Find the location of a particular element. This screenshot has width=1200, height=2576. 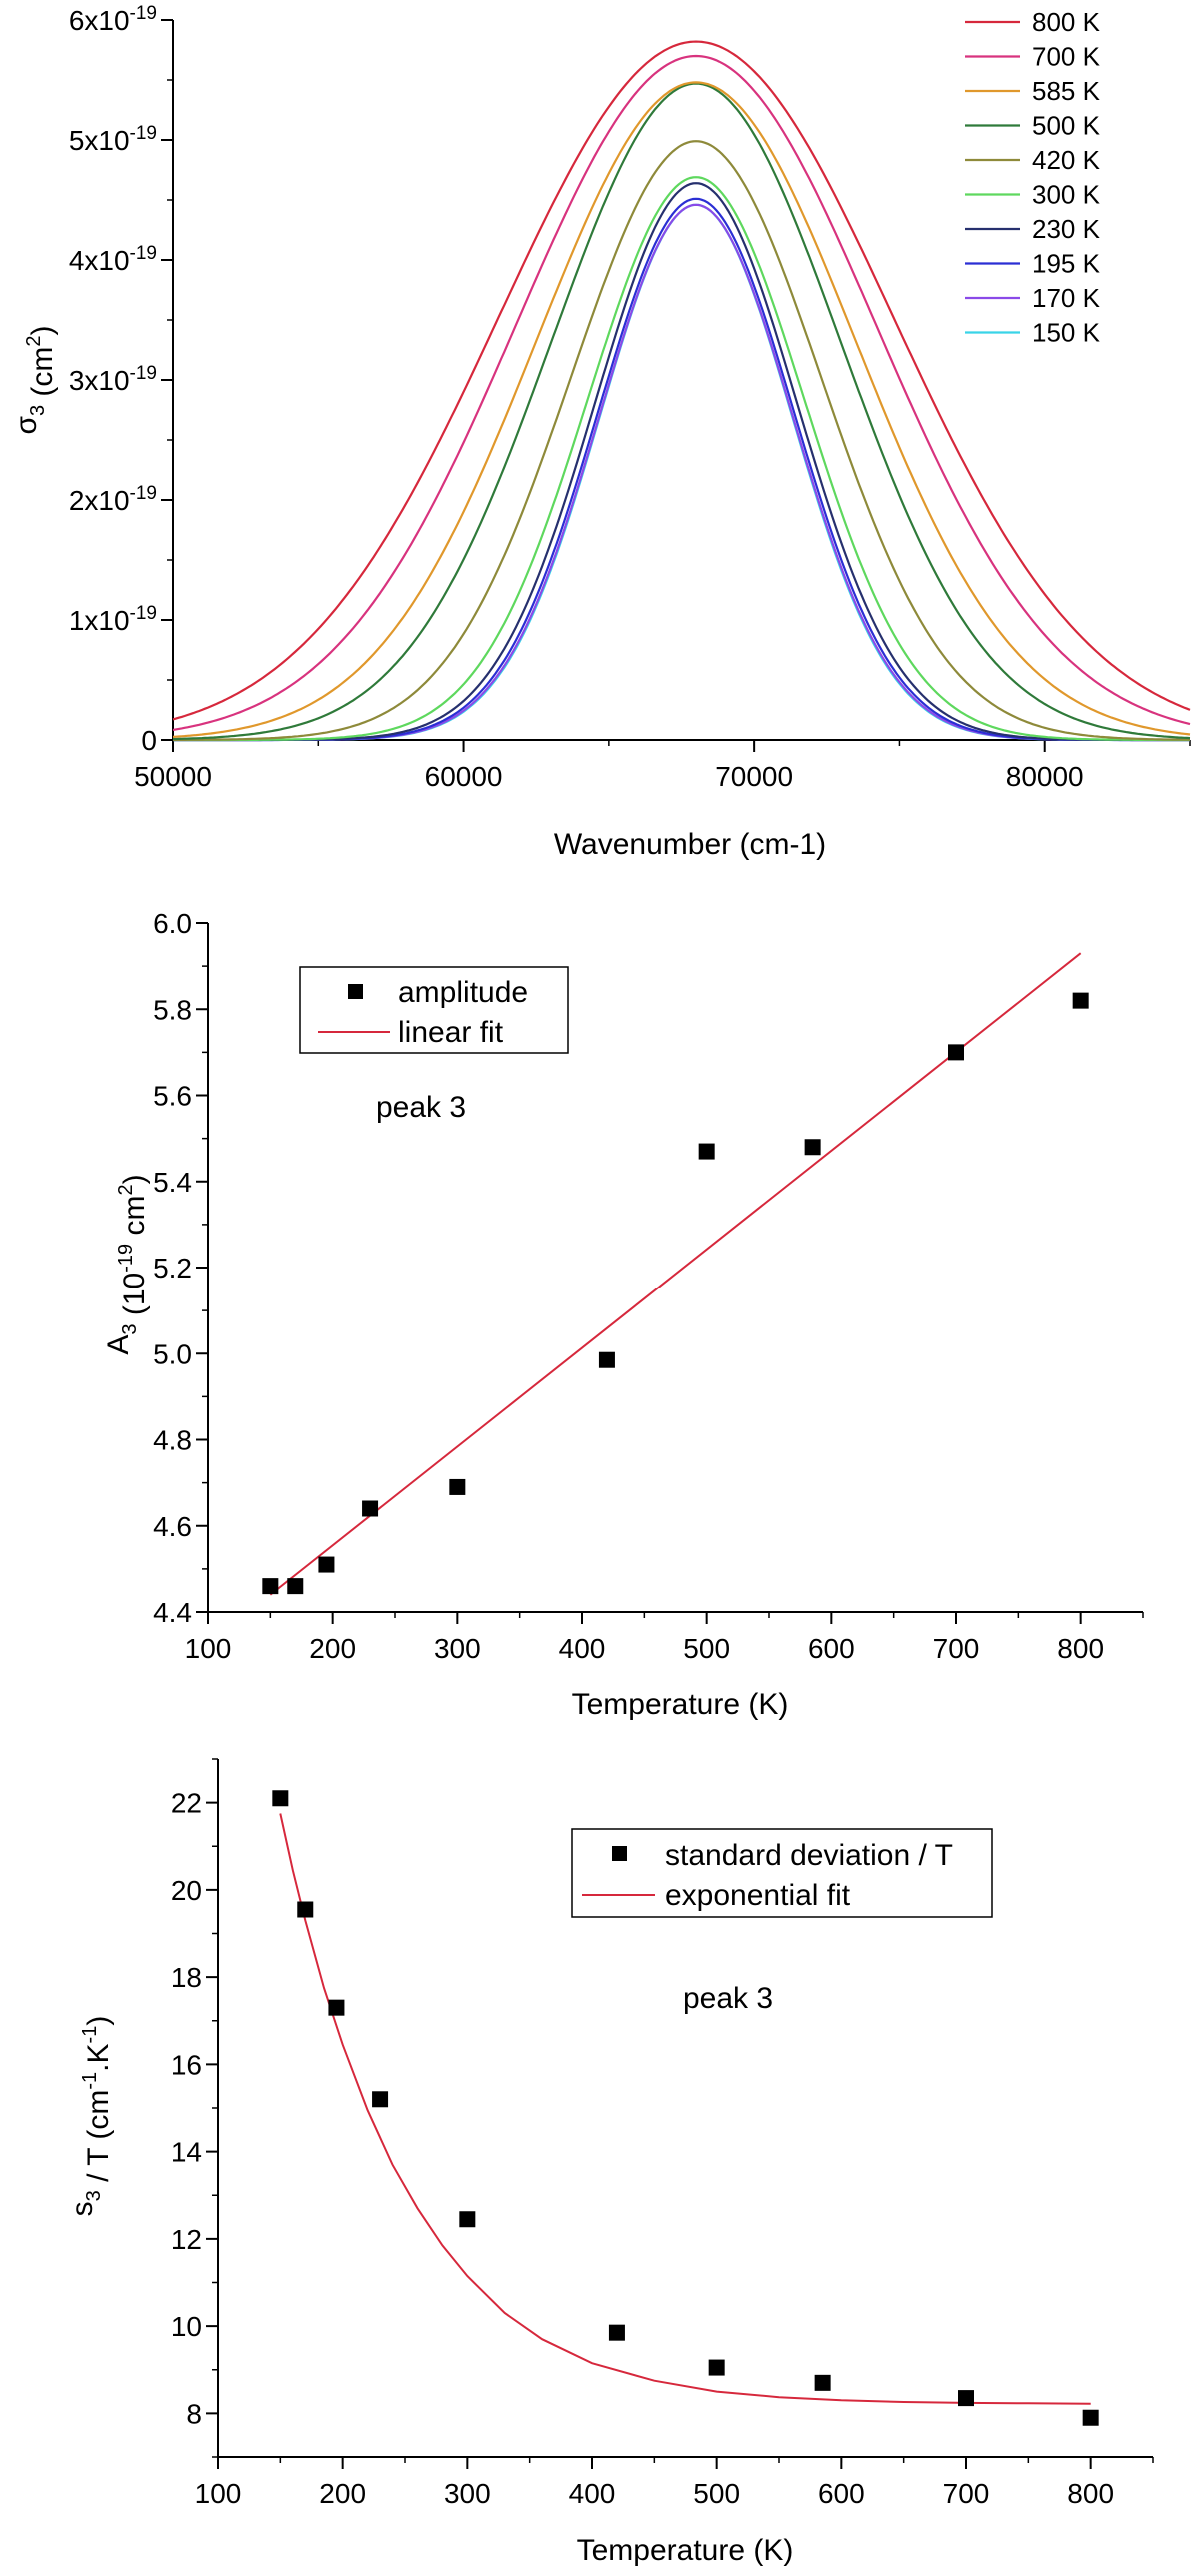

legend-label: 230 K is located at coordinates (1066, 229).